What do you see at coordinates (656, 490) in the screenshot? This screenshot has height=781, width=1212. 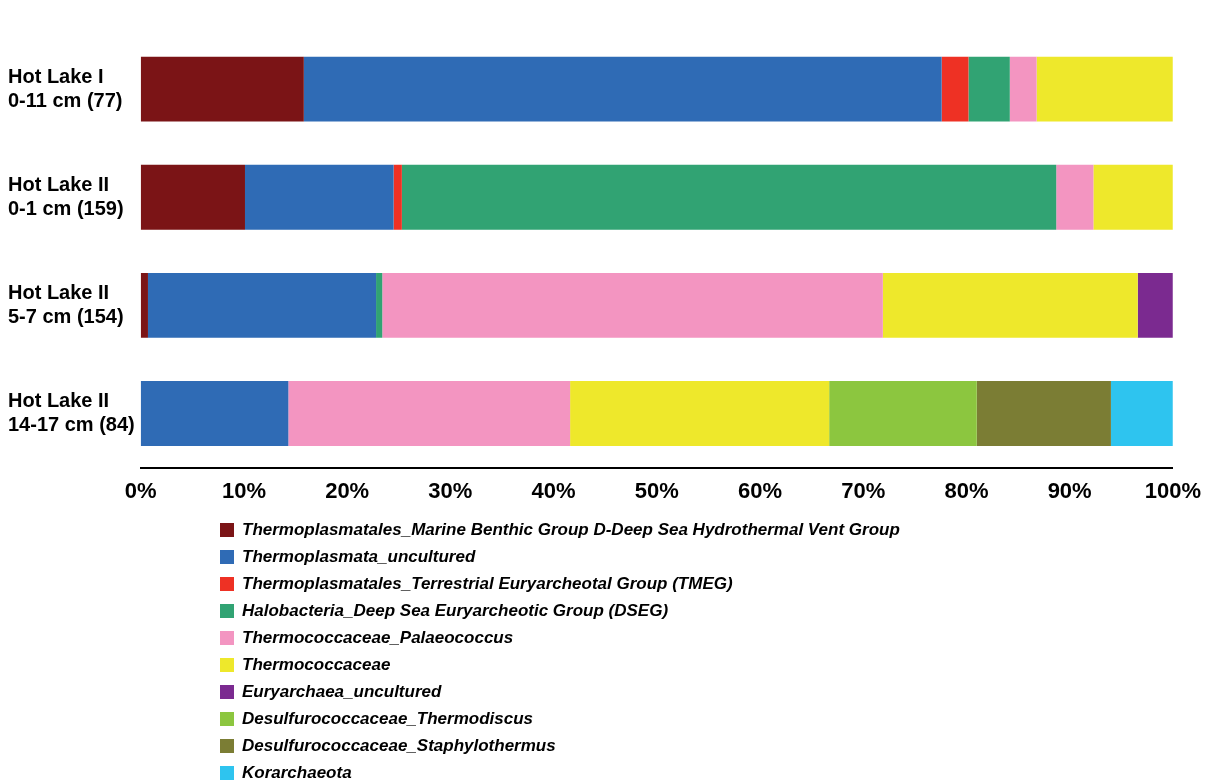 I see `x-tick-label: 50%` at bounding box center [656, 490].